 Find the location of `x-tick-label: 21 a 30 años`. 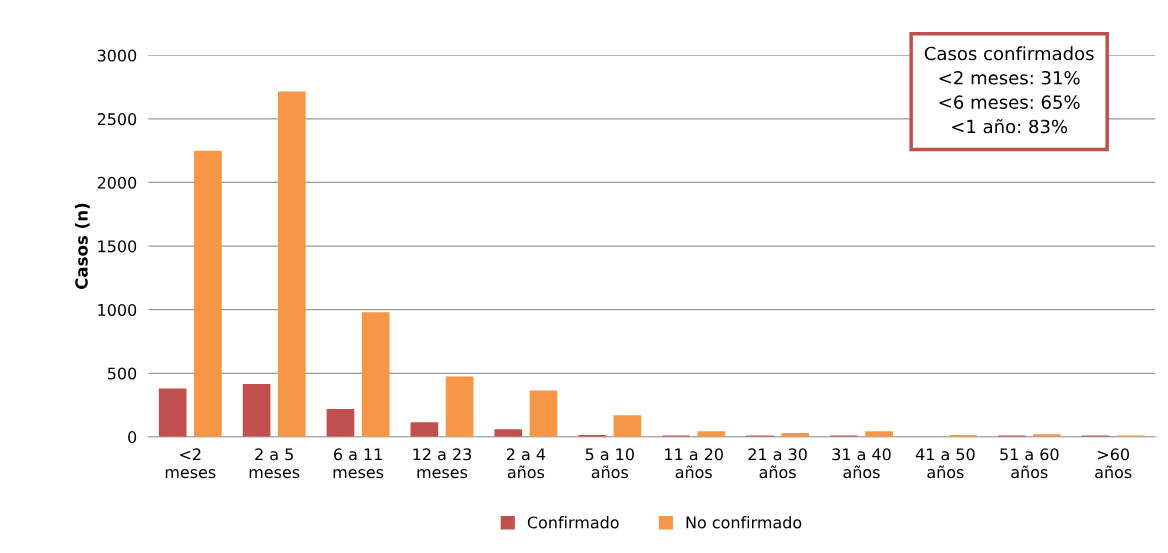

x-tick-label: 21 a 30 años is located at coordinates (777, 463).